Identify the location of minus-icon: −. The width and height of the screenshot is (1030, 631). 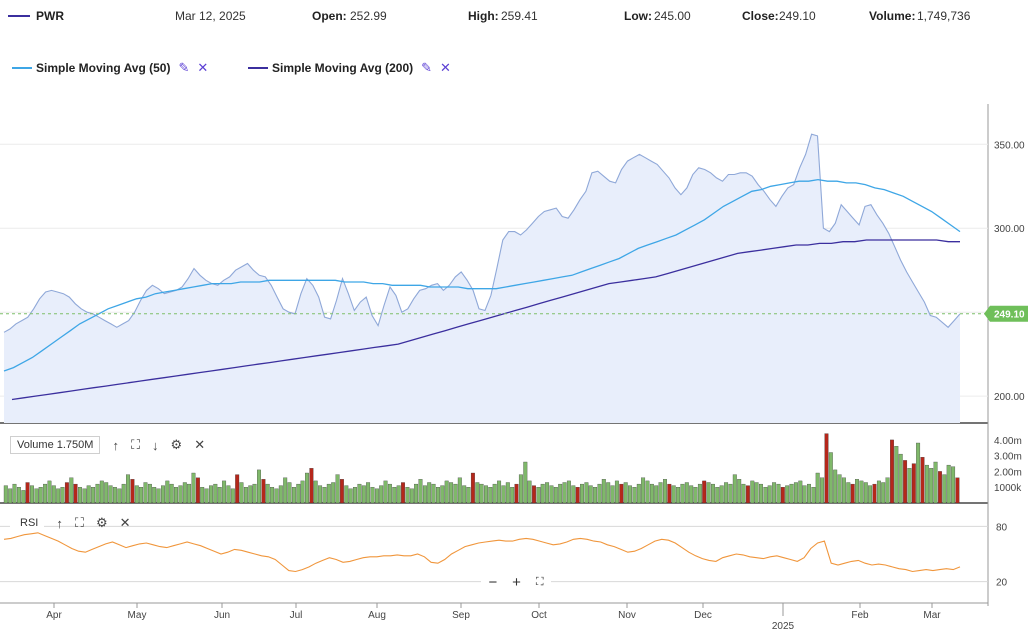
(493, 582).